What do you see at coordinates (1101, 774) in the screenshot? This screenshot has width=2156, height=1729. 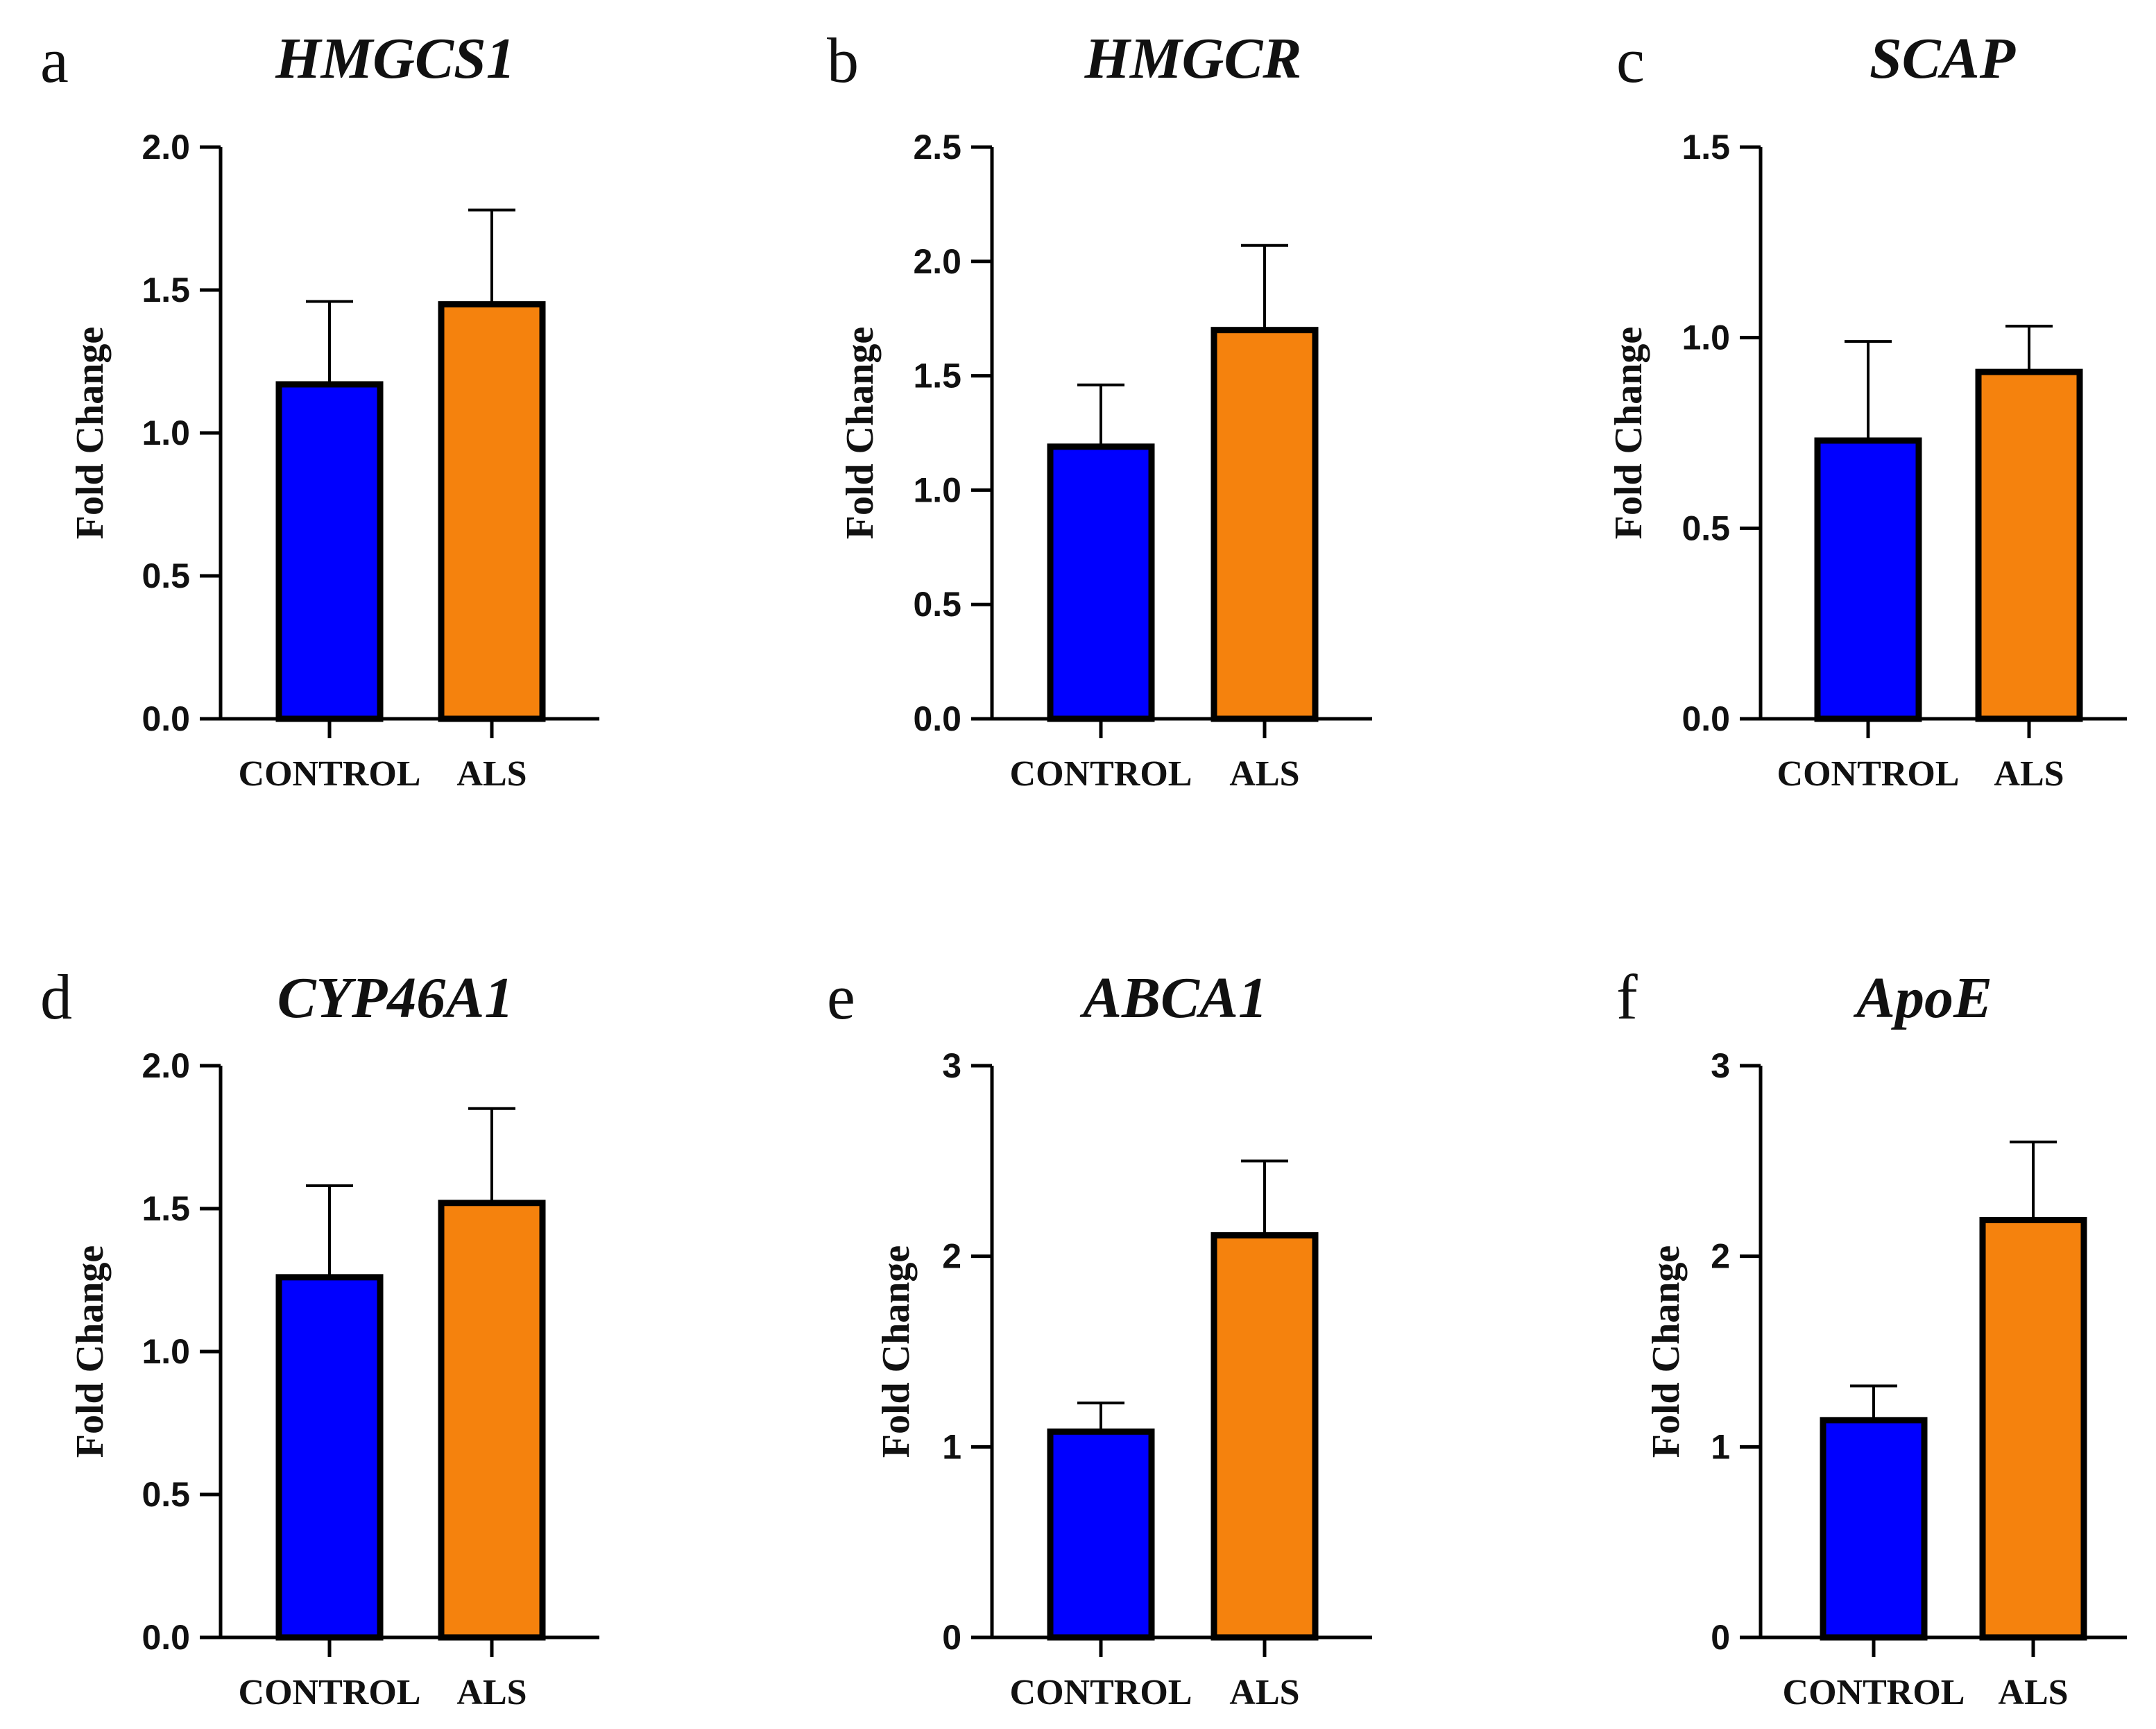 I see `panel-b-category-label-control: CONTROL` at bounding box center [1101, 774].